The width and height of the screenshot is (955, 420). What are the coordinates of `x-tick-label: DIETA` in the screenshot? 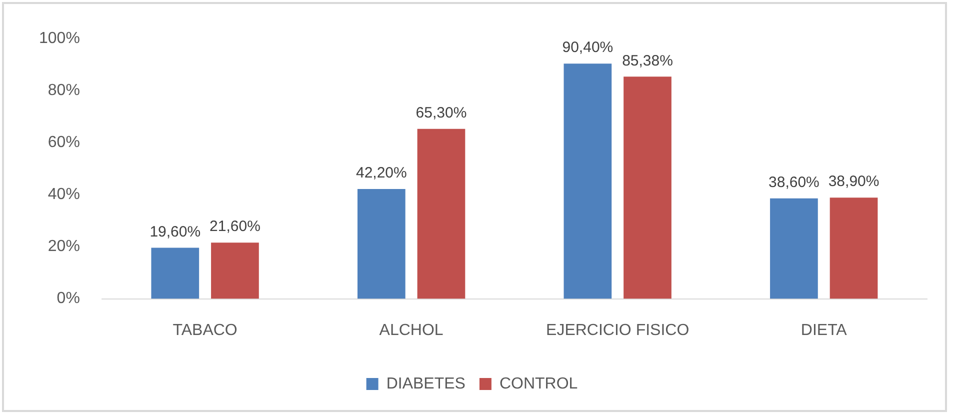 It's located at (824, 330).